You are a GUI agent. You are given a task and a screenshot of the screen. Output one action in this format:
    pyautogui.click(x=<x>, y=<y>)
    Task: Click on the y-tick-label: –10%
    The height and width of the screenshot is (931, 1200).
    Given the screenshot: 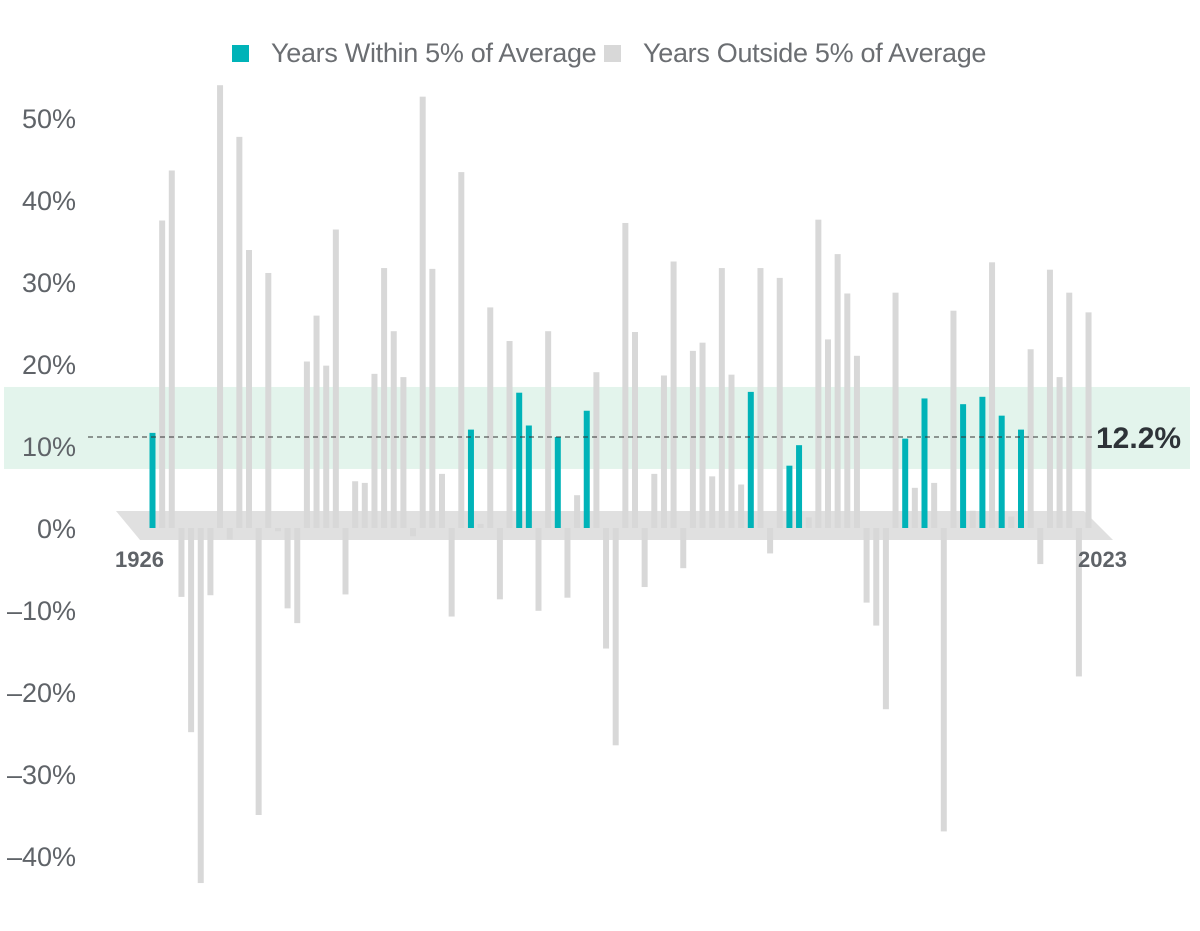 What is the action you would take?
    pyautogui.click(x=41, y=611)
    